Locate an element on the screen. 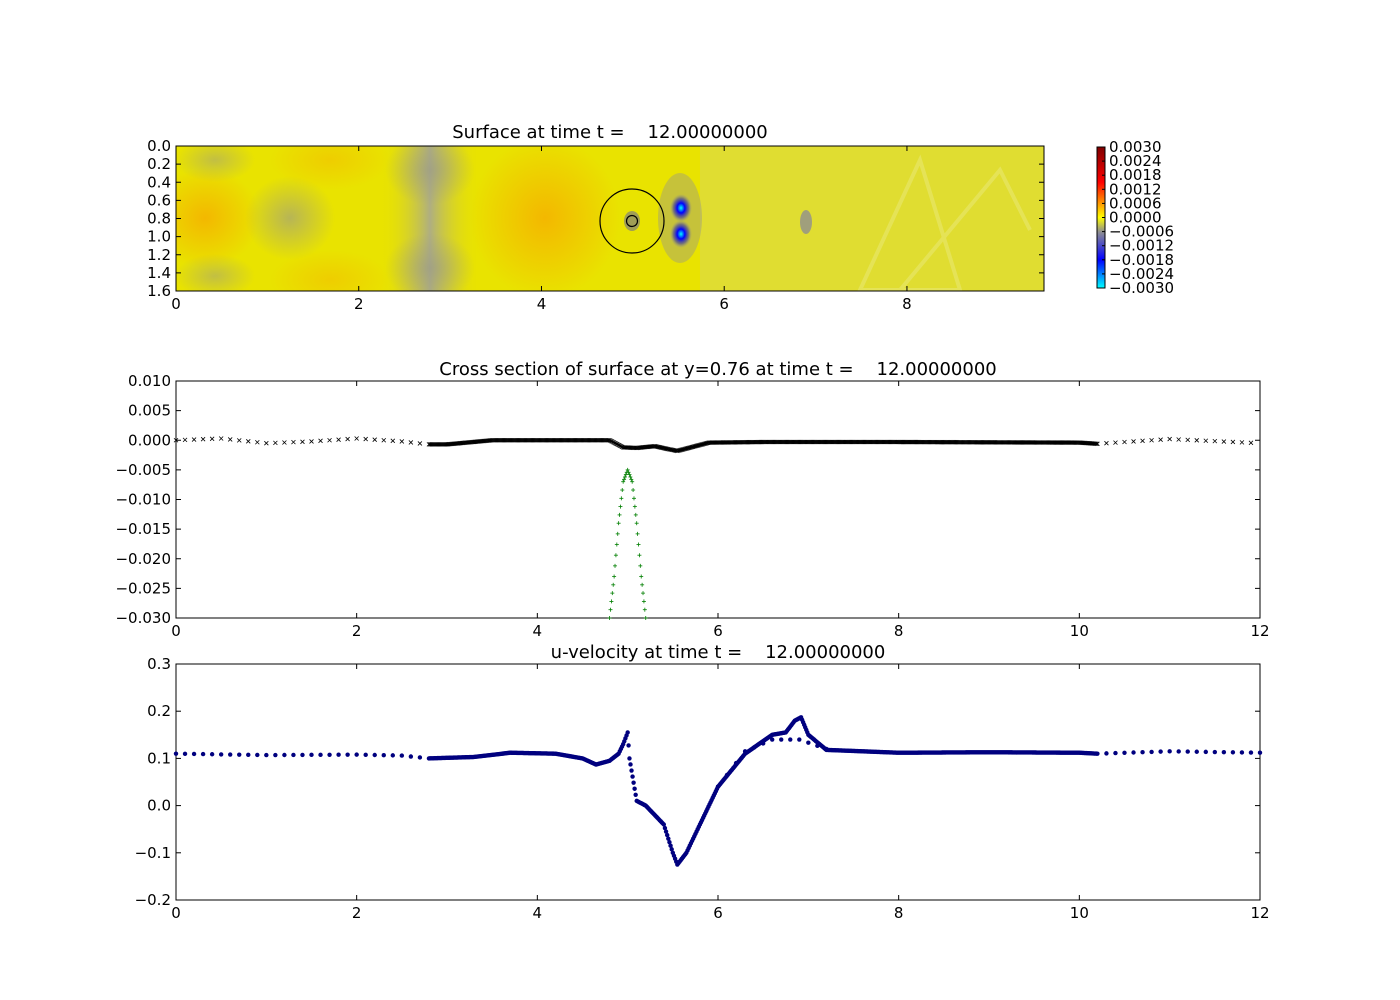 This screenshot has height=1000, width=1400. y-tick-label: −0.025 is located at coordinates (143, 588).